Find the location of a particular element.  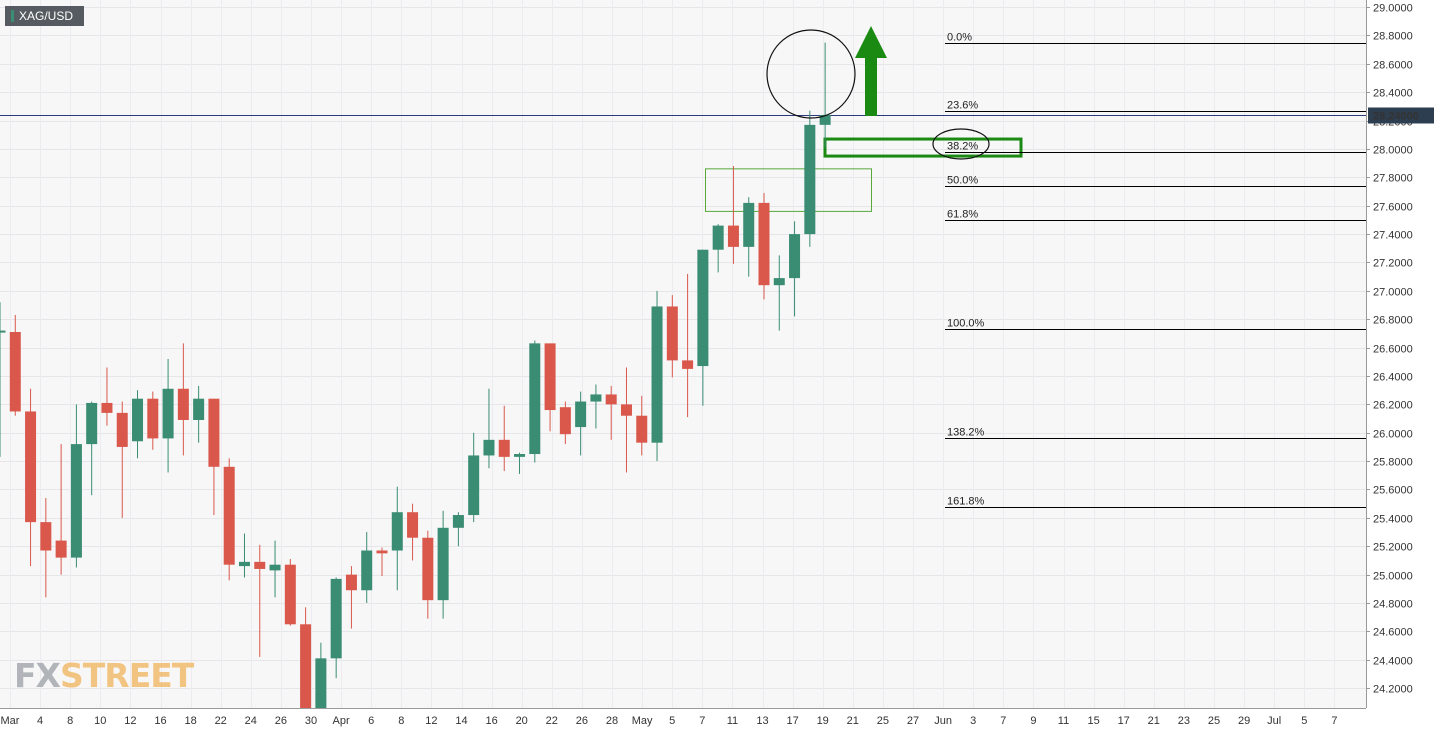

fib-label: 138.2% is located at coordinates (966, 433).